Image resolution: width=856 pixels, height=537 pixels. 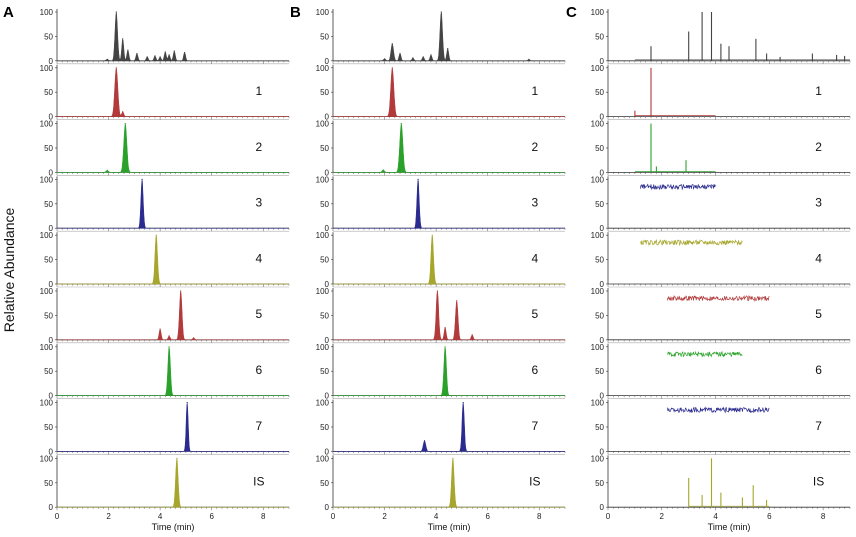 I want to click on trace-row-b-8: 0 50 100 7, so click(x=441, y=427).